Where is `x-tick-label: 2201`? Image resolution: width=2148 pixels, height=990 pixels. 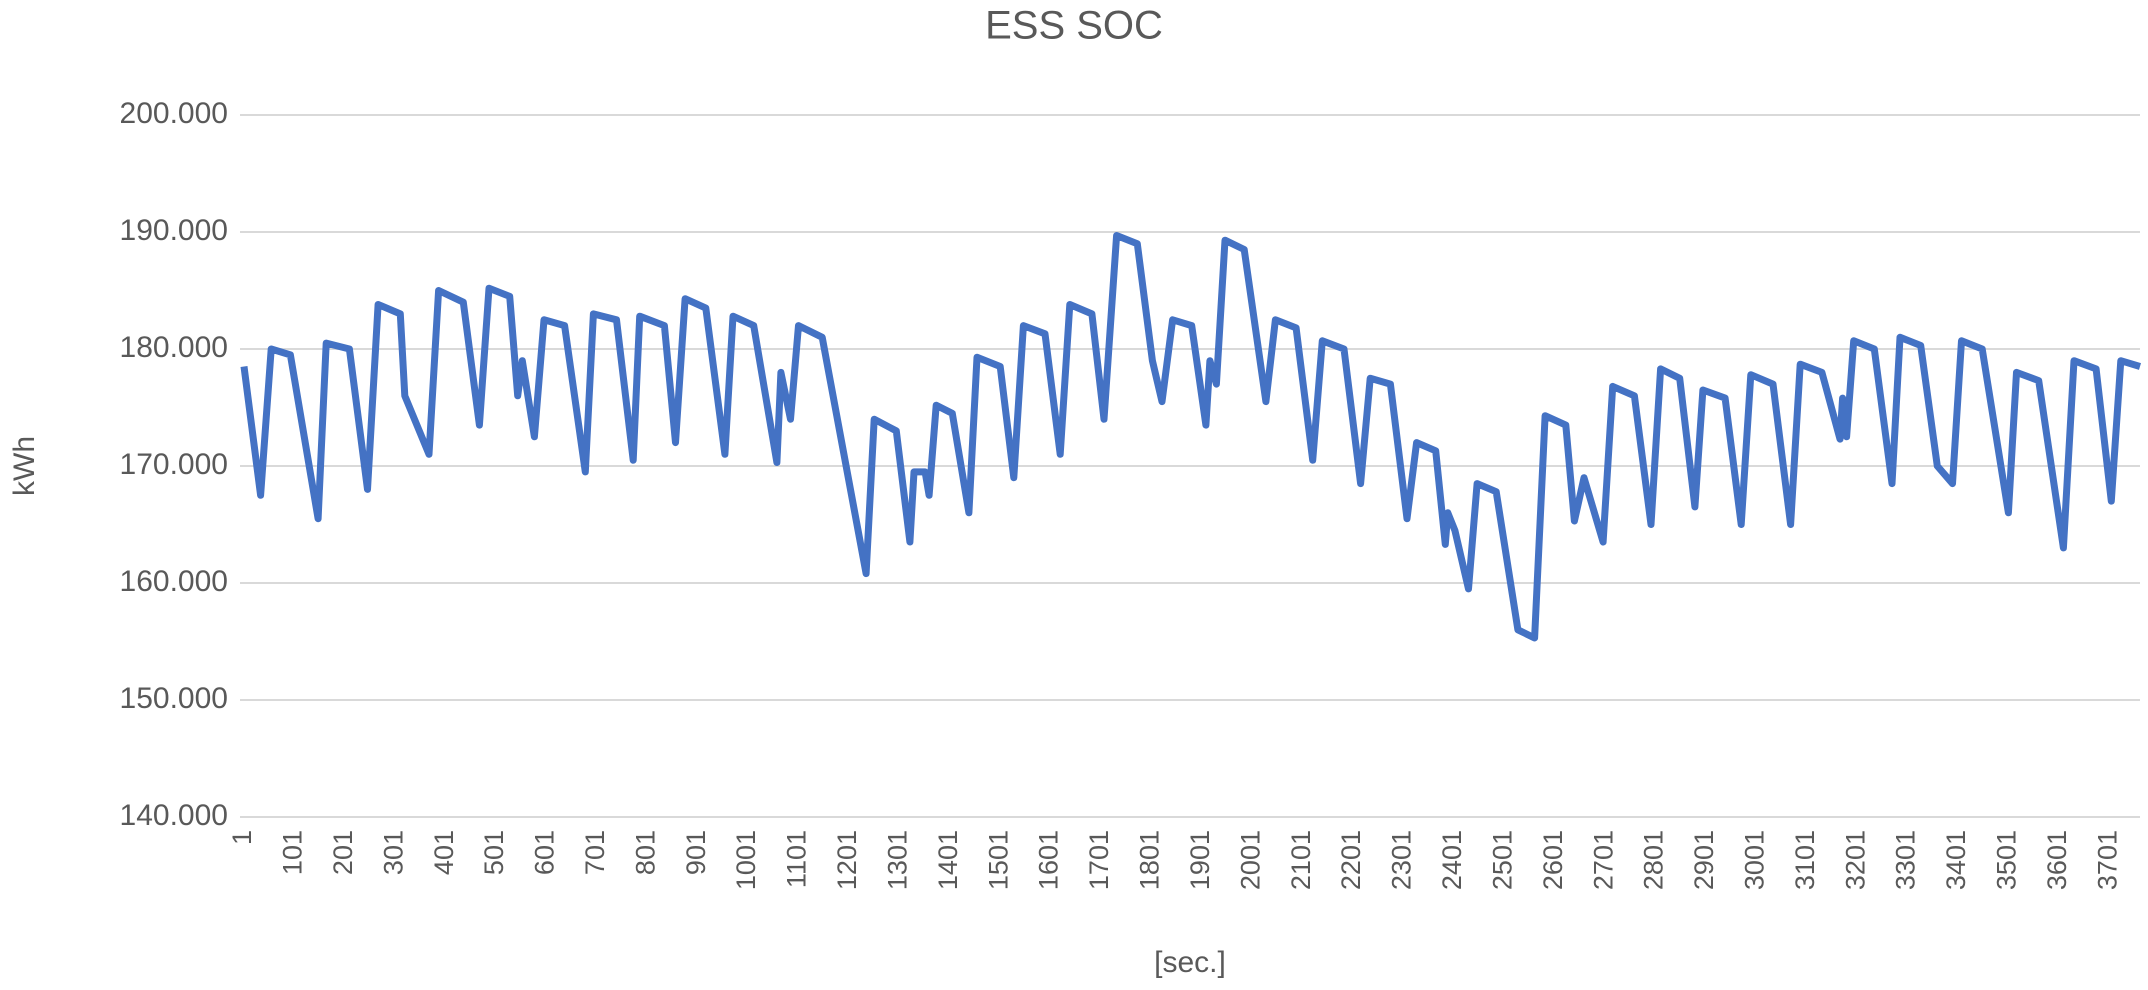 x-tick-label: 2201 is located at coordinates (1351, 860).